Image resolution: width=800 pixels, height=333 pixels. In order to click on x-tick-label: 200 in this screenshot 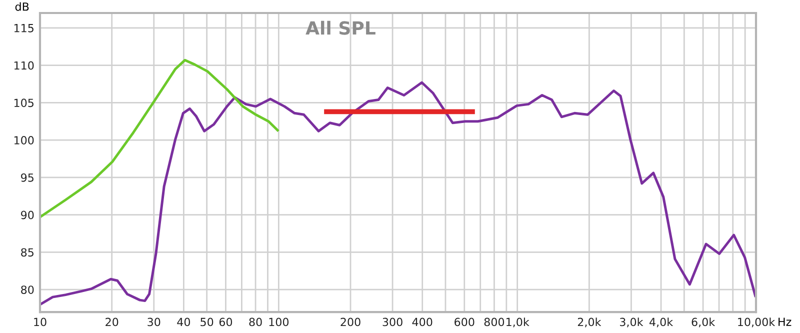, I will do `click(350, 322)`.